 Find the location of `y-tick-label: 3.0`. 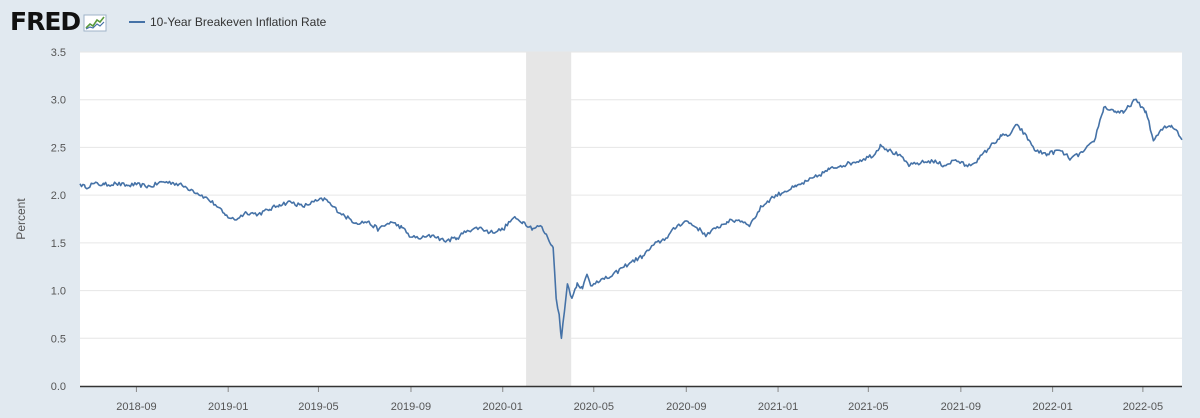

y-tick-label: 3.0 is located at coordinates (58, 101).